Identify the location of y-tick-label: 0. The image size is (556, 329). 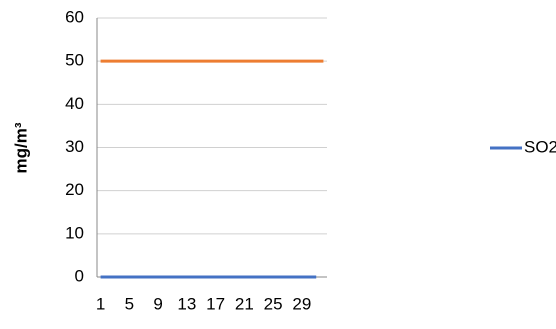
(79, 275).